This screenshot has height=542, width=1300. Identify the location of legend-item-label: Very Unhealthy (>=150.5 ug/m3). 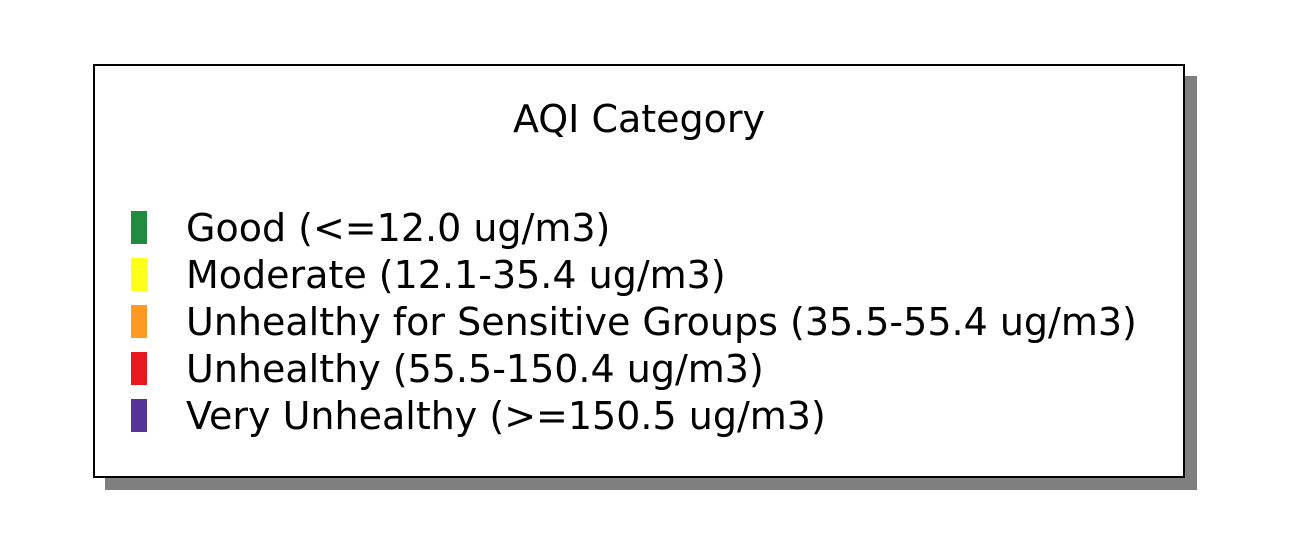
(506, 415).